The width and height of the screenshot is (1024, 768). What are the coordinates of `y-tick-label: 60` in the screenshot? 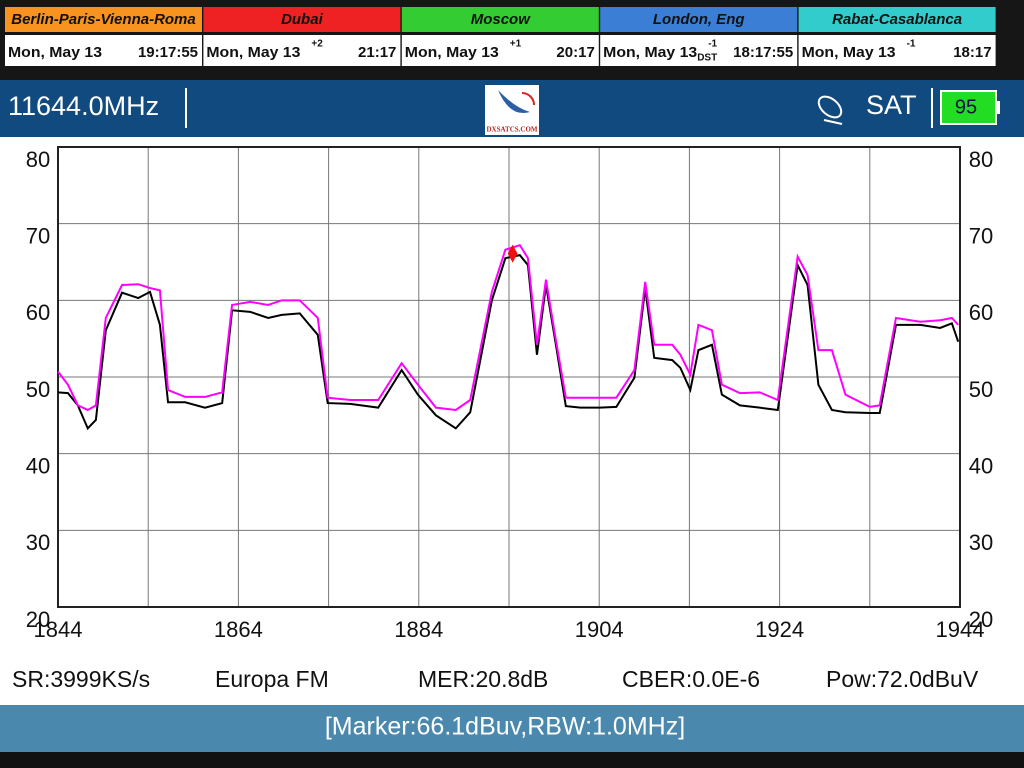 It's located at (38, 312).